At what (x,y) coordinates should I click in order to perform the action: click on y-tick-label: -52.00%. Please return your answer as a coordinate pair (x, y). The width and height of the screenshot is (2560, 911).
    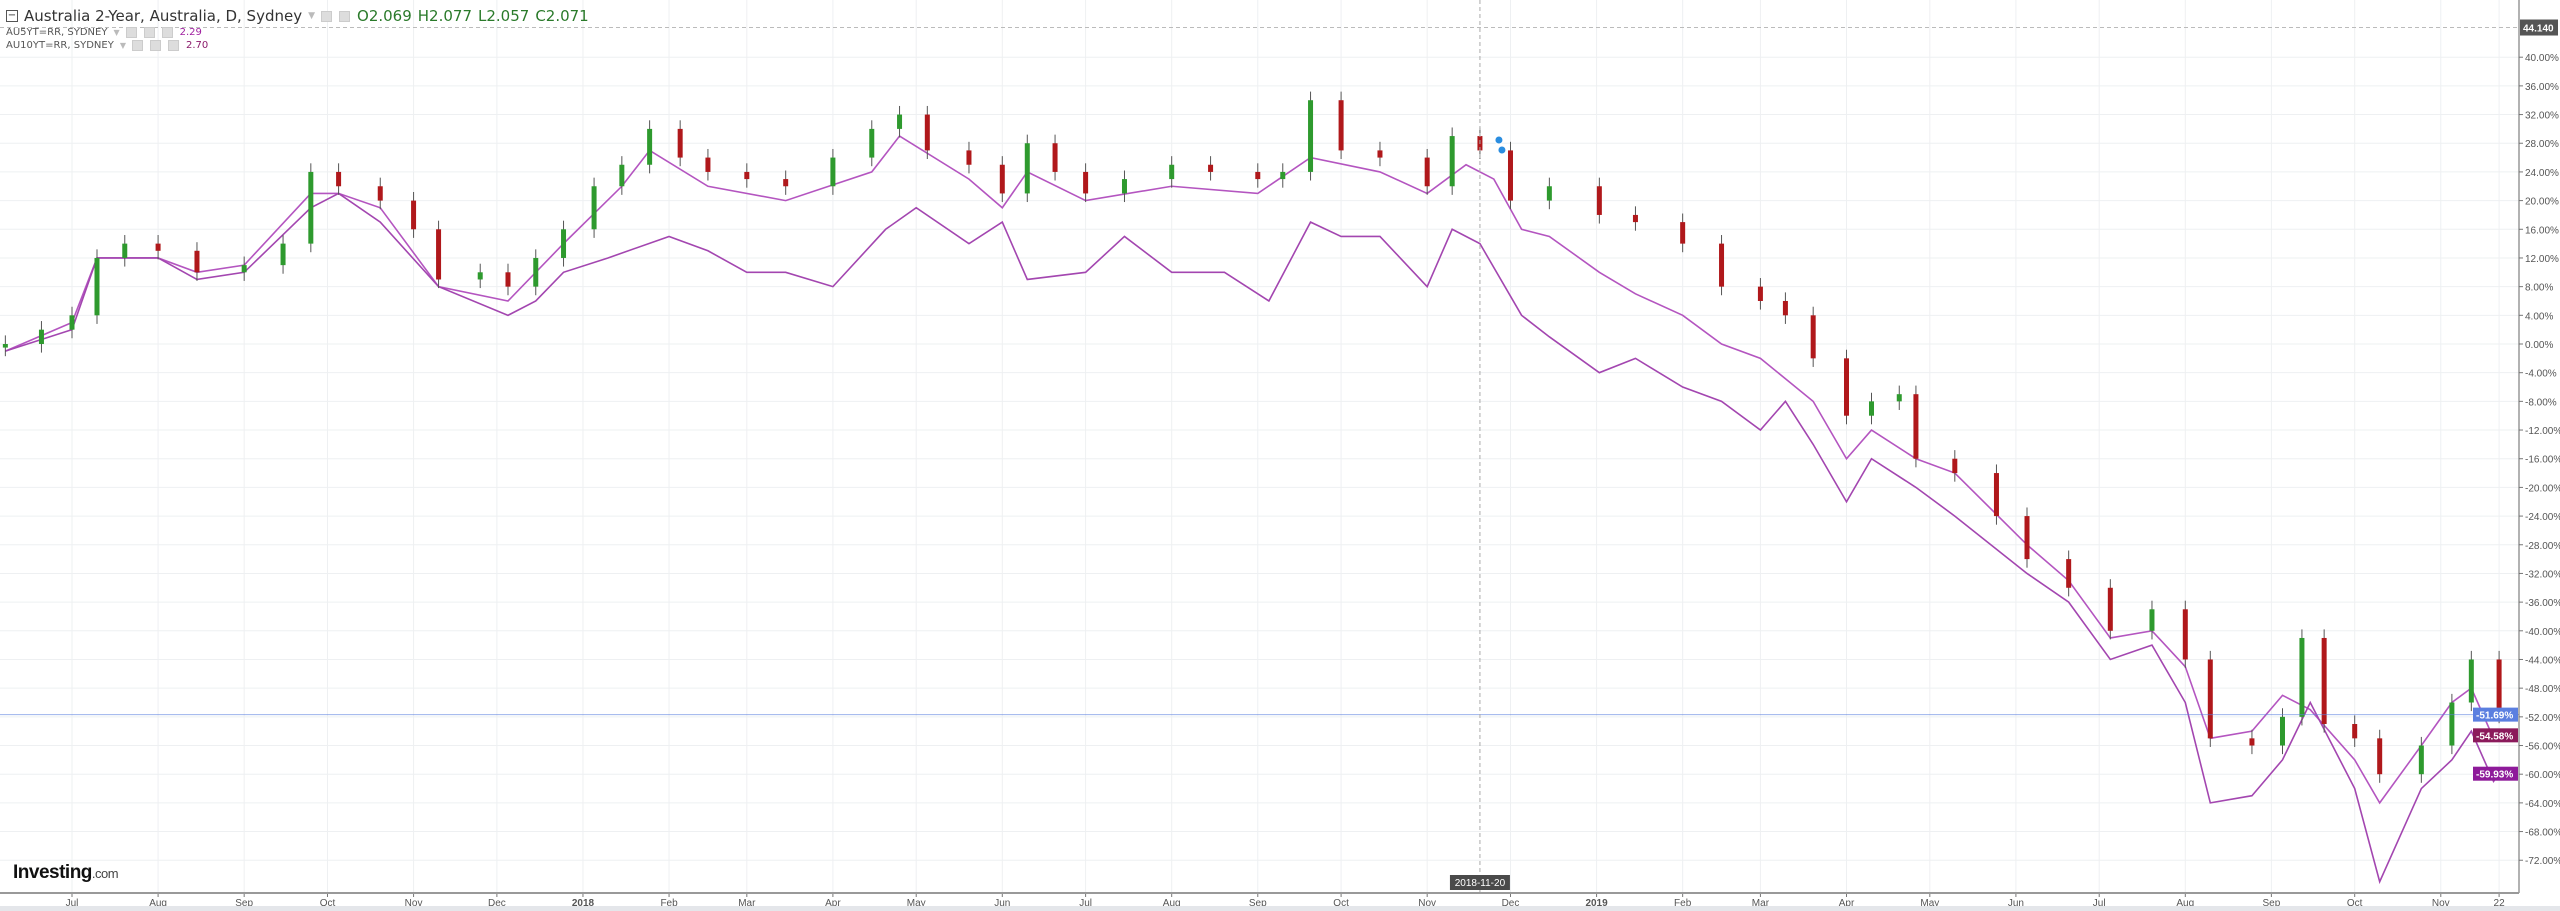
    Looking at the image, I should click on (2542, 718).